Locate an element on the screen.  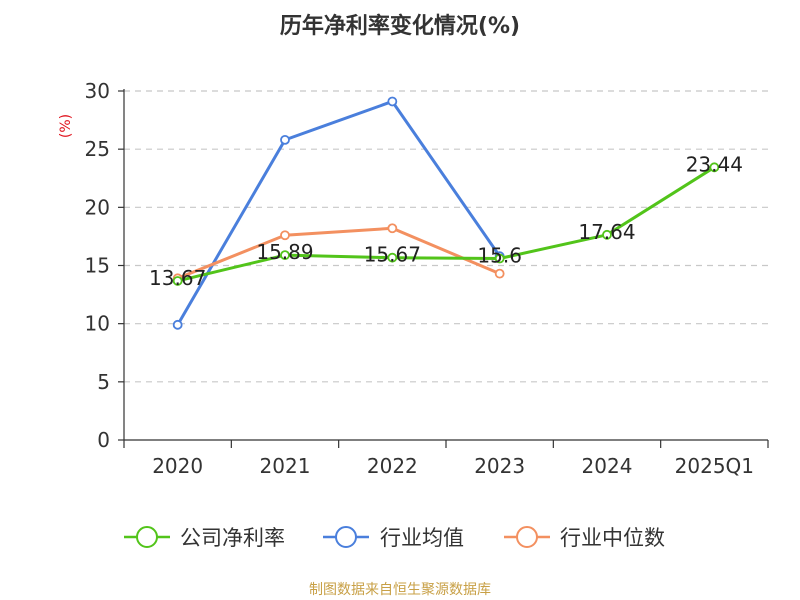
x-tick-label: 2021 is located at coordinates (285, 466).